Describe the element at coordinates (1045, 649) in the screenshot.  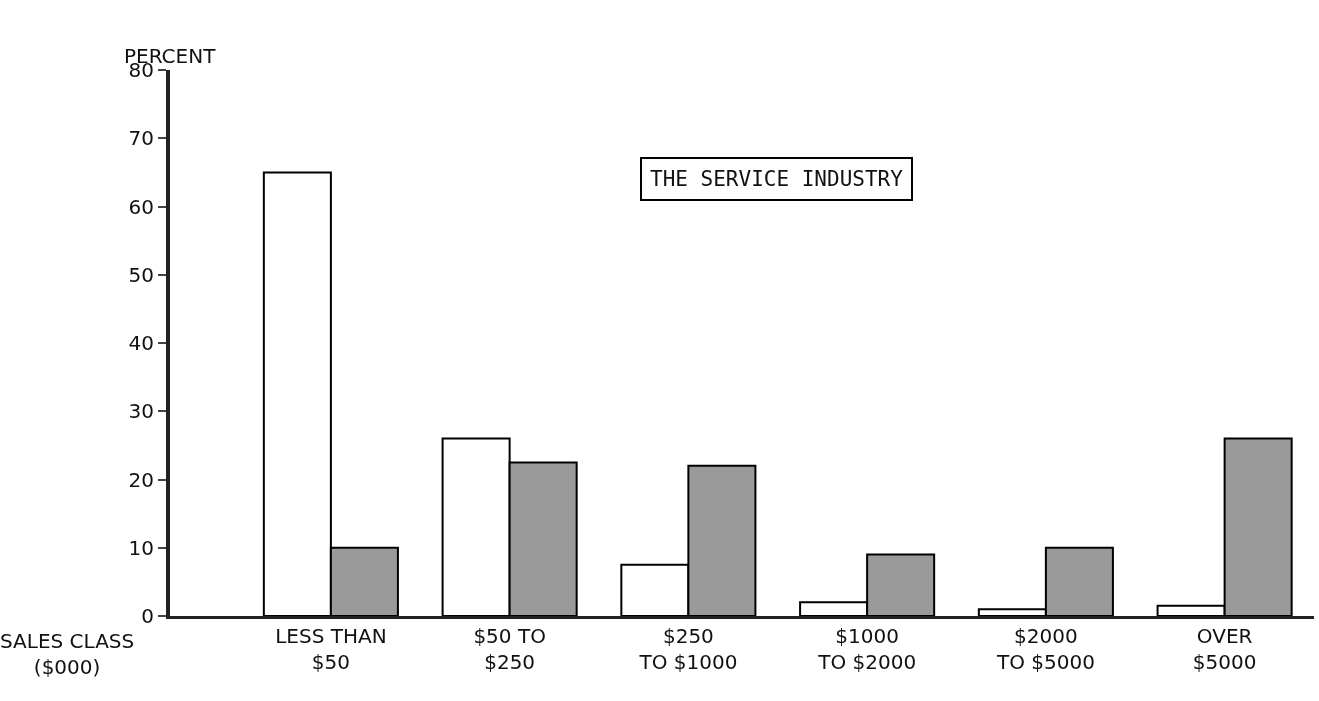
I see `x-tick-label: $2000 TO $5000` at that location.